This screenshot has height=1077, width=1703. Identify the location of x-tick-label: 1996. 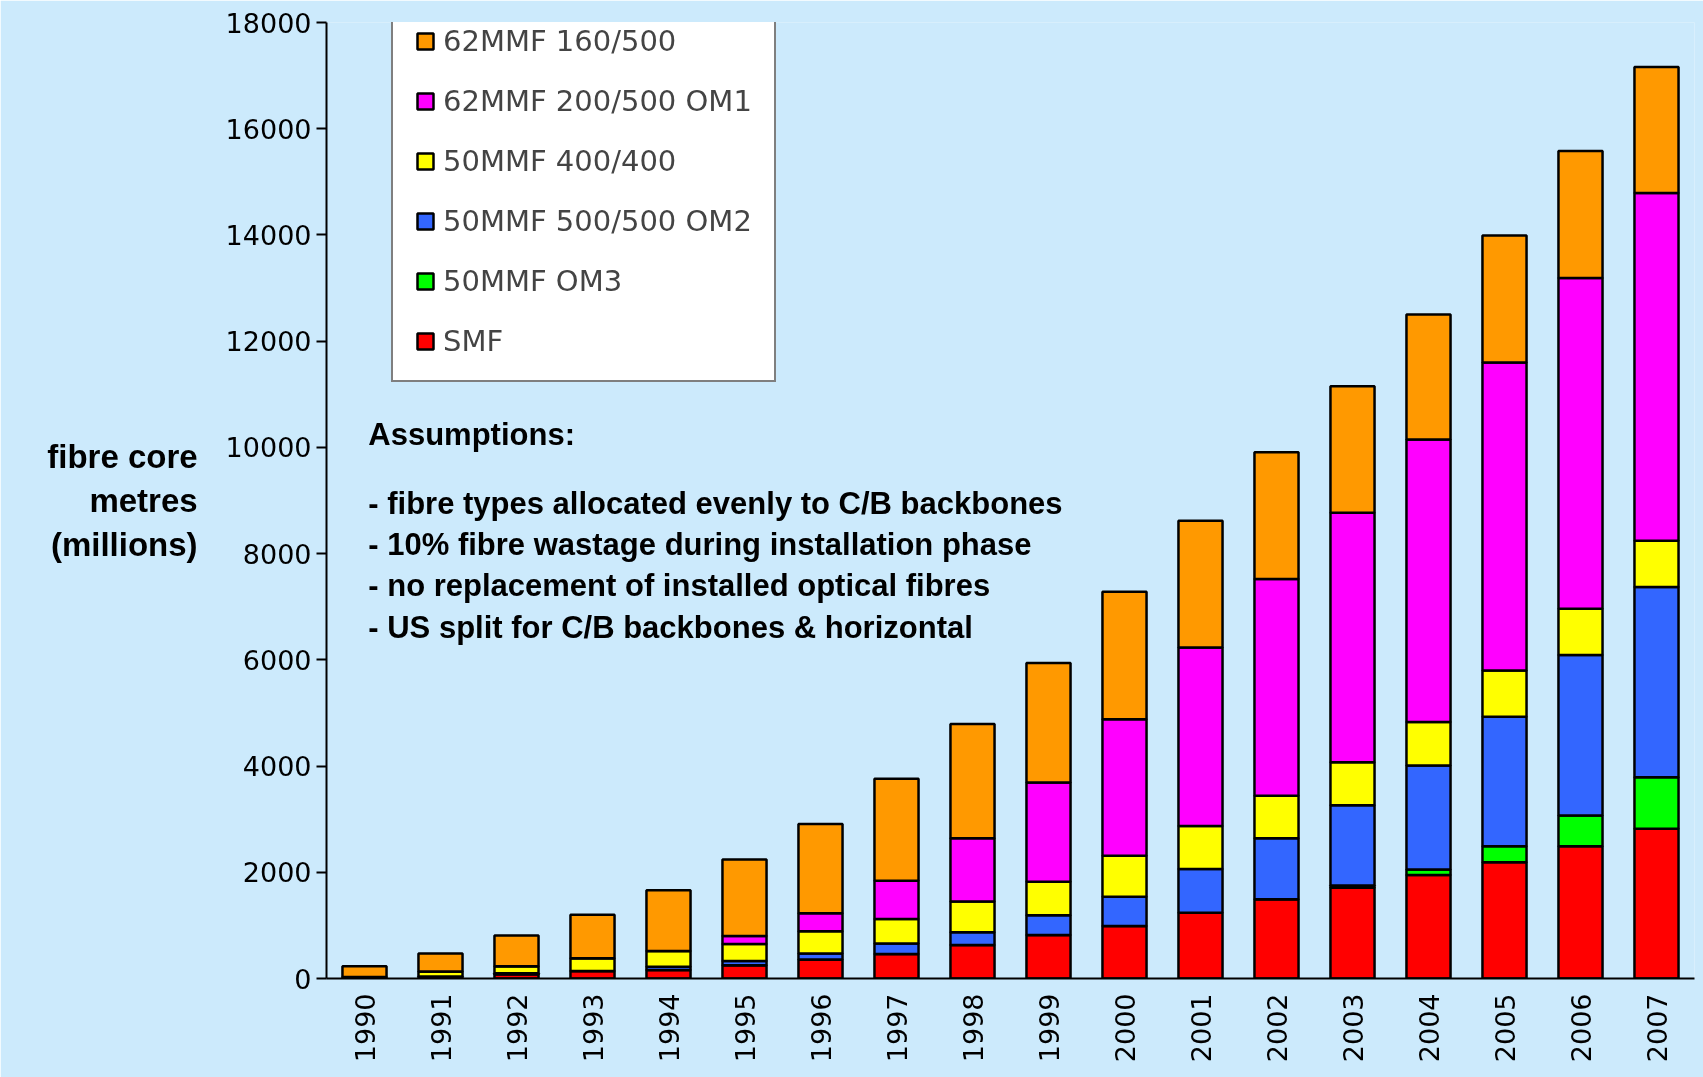
(821, 1028).